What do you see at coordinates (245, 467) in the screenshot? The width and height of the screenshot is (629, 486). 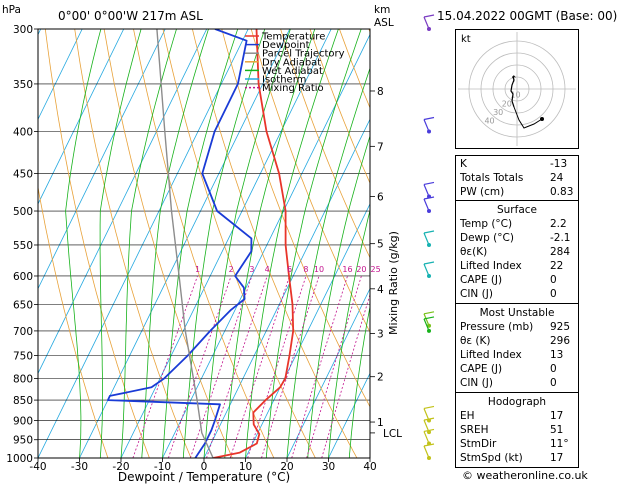 I see `temperature-tick-label: 10` at bounding box center [245, 467].